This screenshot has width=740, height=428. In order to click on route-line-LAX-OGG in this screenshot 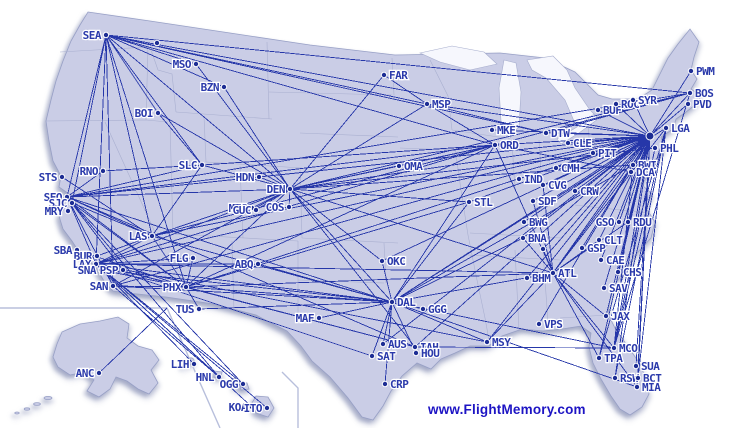, I will do `click(169, 324)`.